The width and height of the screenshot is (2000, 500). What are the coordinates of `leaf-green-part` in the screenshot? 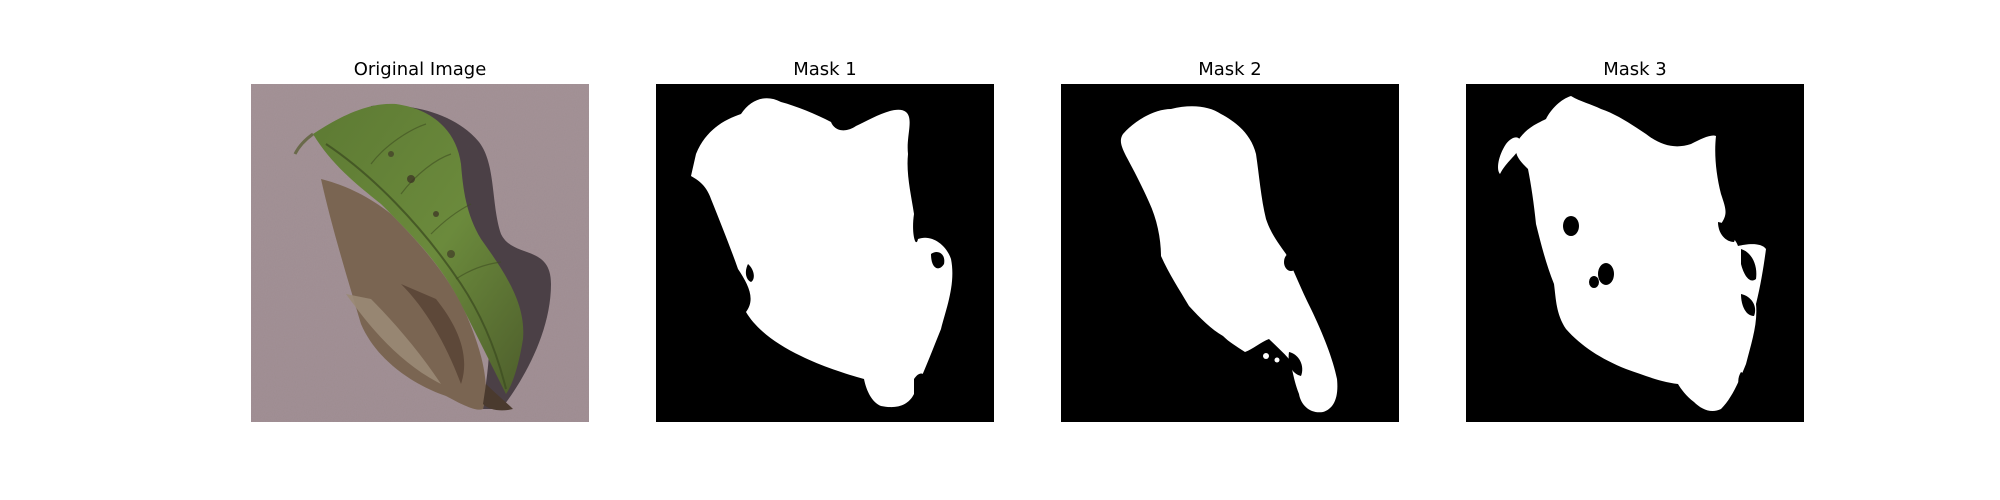 It's located at (418, 248).